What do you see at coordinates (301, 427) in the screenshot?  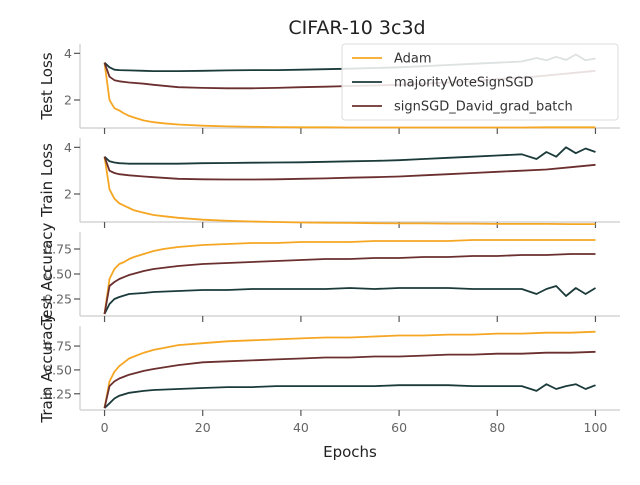 I see `x-tick-label: 40` at bounding box center [301, 427].